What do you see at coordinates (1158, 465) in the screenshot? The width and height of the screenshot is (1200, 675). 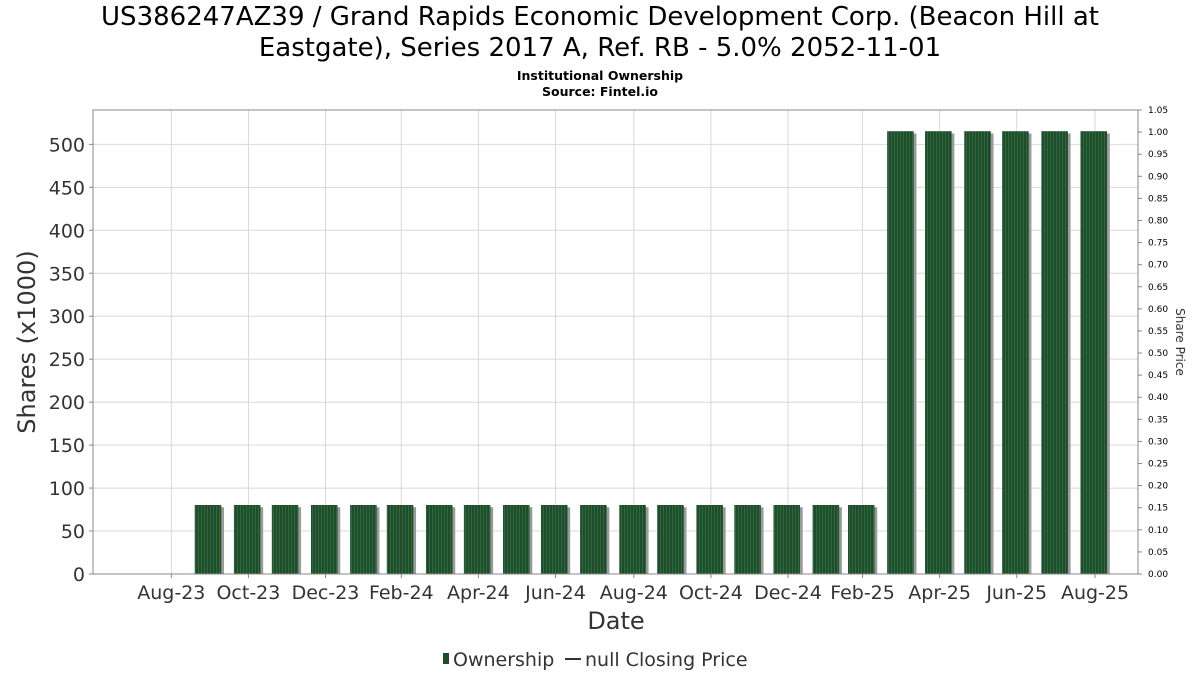 I see `y2-tick-label: 0.25` at bounding box center [1158, 465].